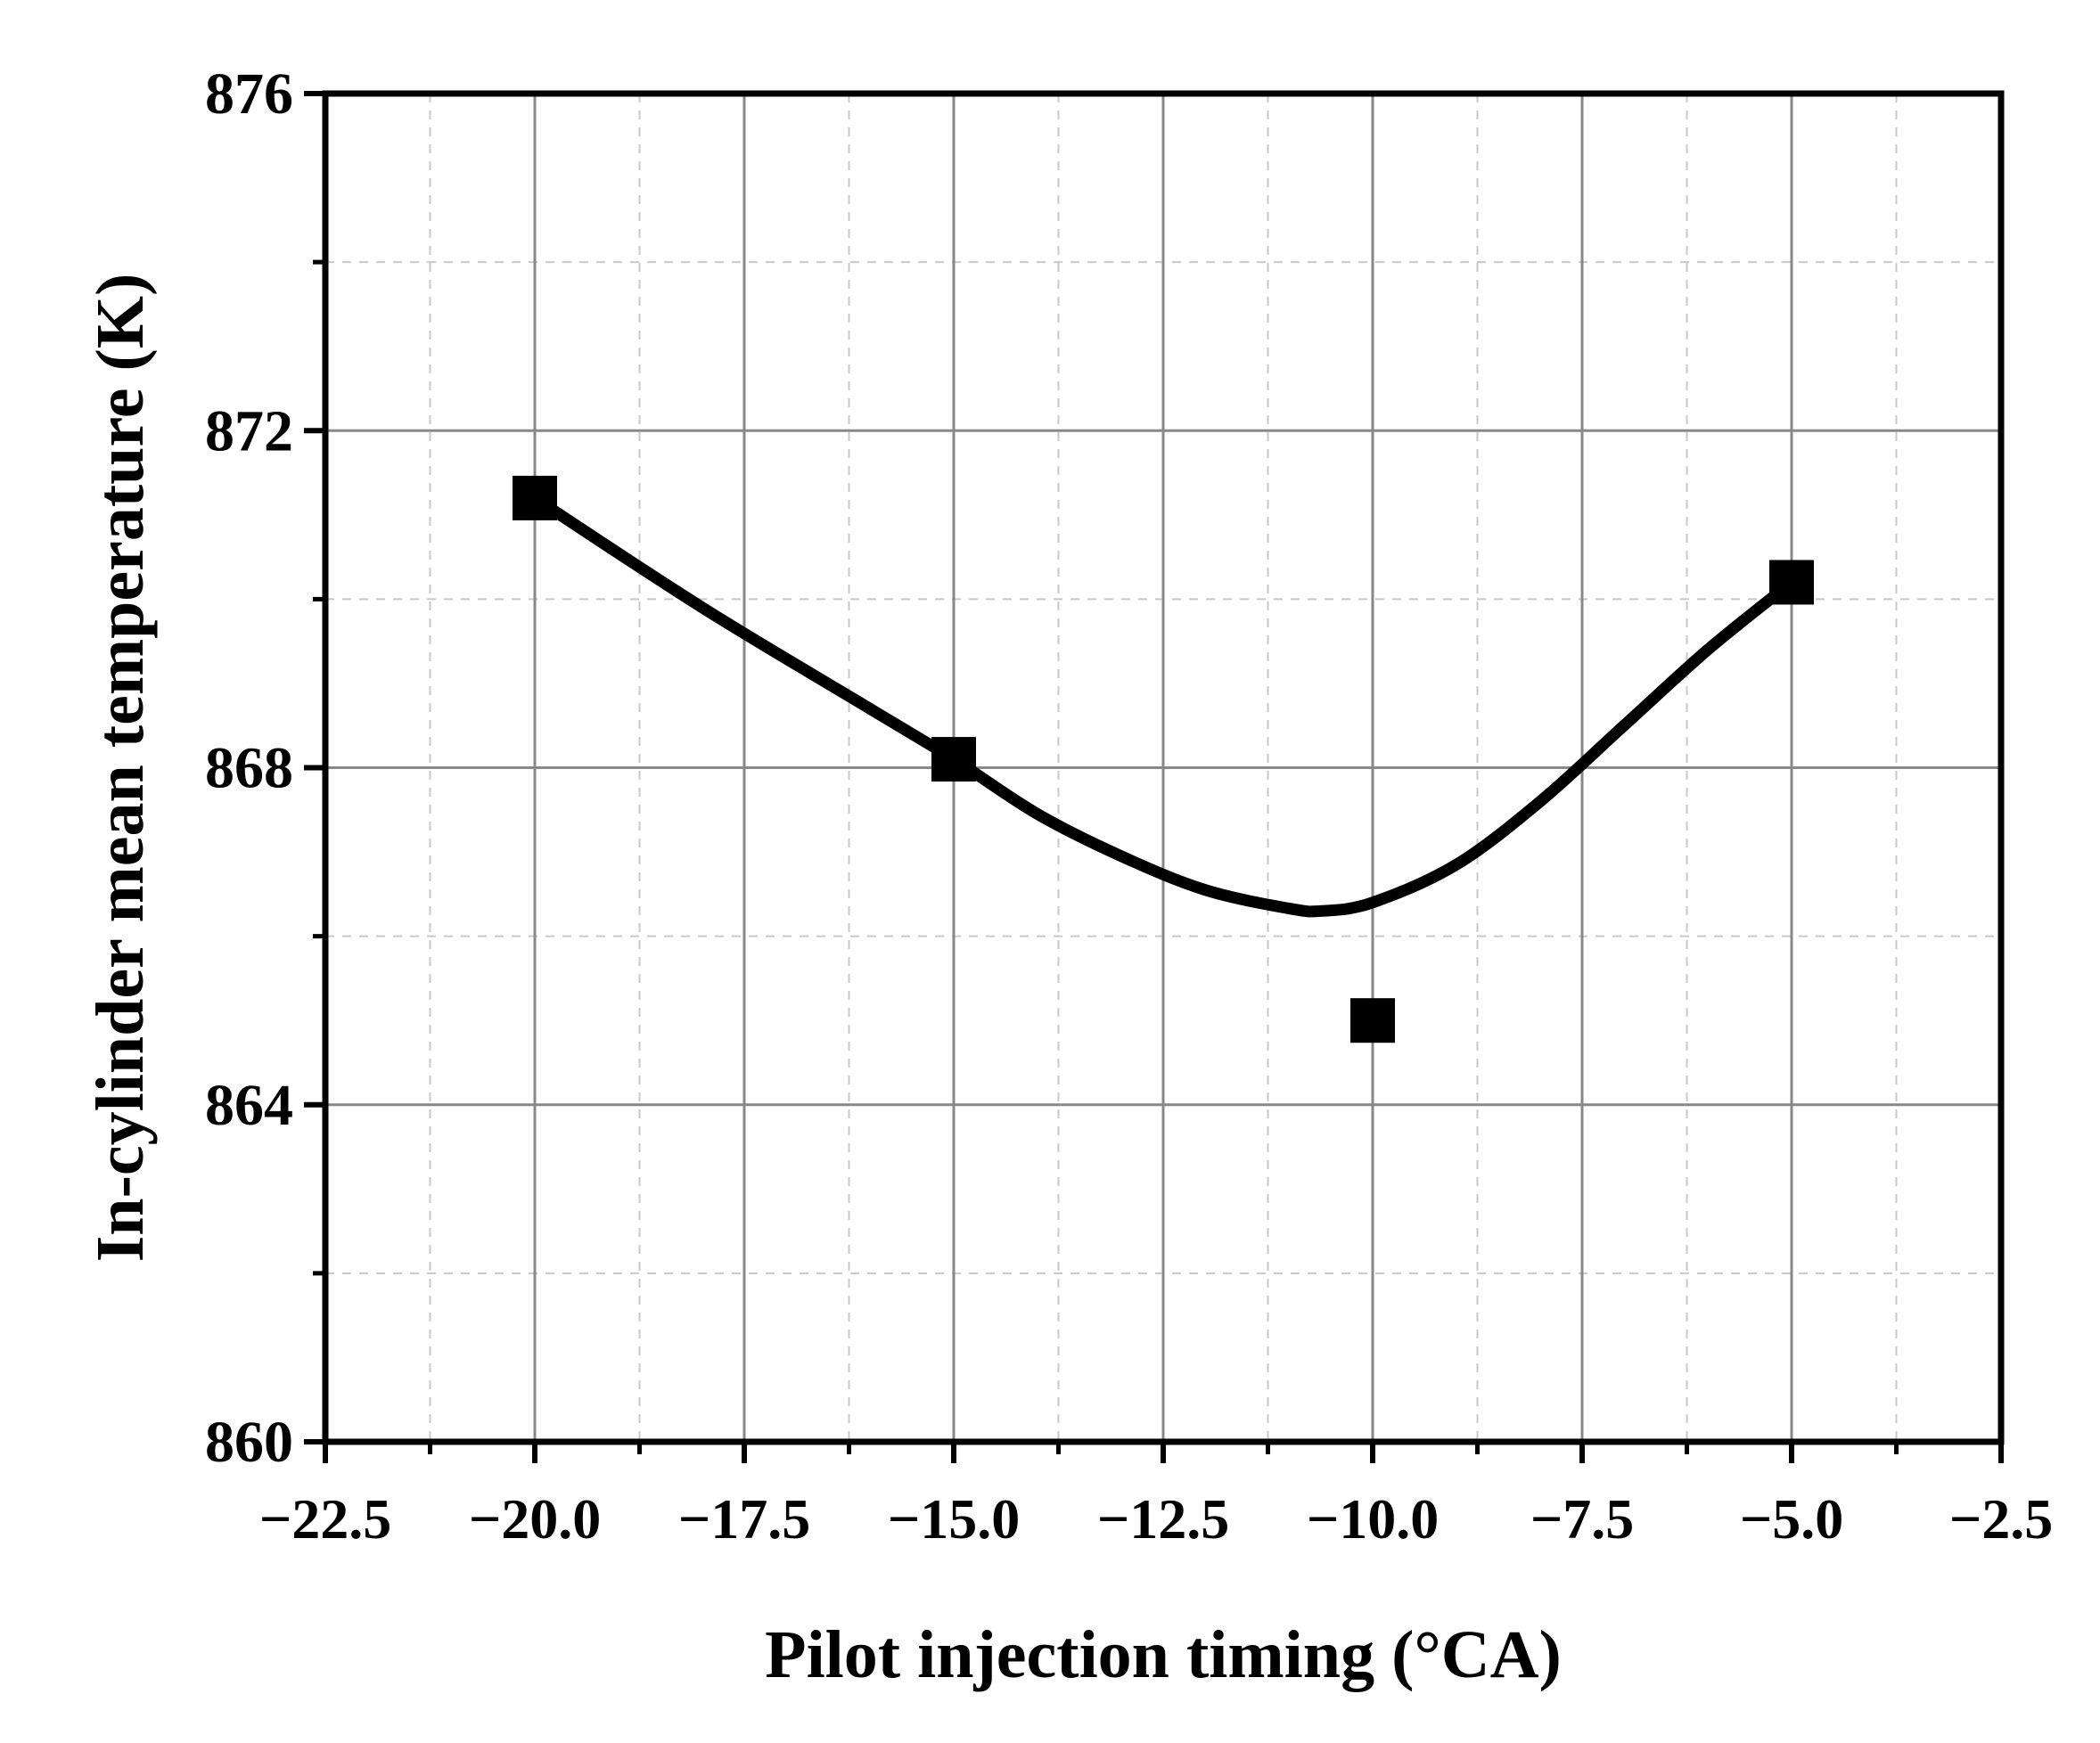 This screenshot has width=2100, height=1743. Describe the element at coordinates (1163, 1519) in the screenshot. I see `x-tick-label: −12.5` at that location.